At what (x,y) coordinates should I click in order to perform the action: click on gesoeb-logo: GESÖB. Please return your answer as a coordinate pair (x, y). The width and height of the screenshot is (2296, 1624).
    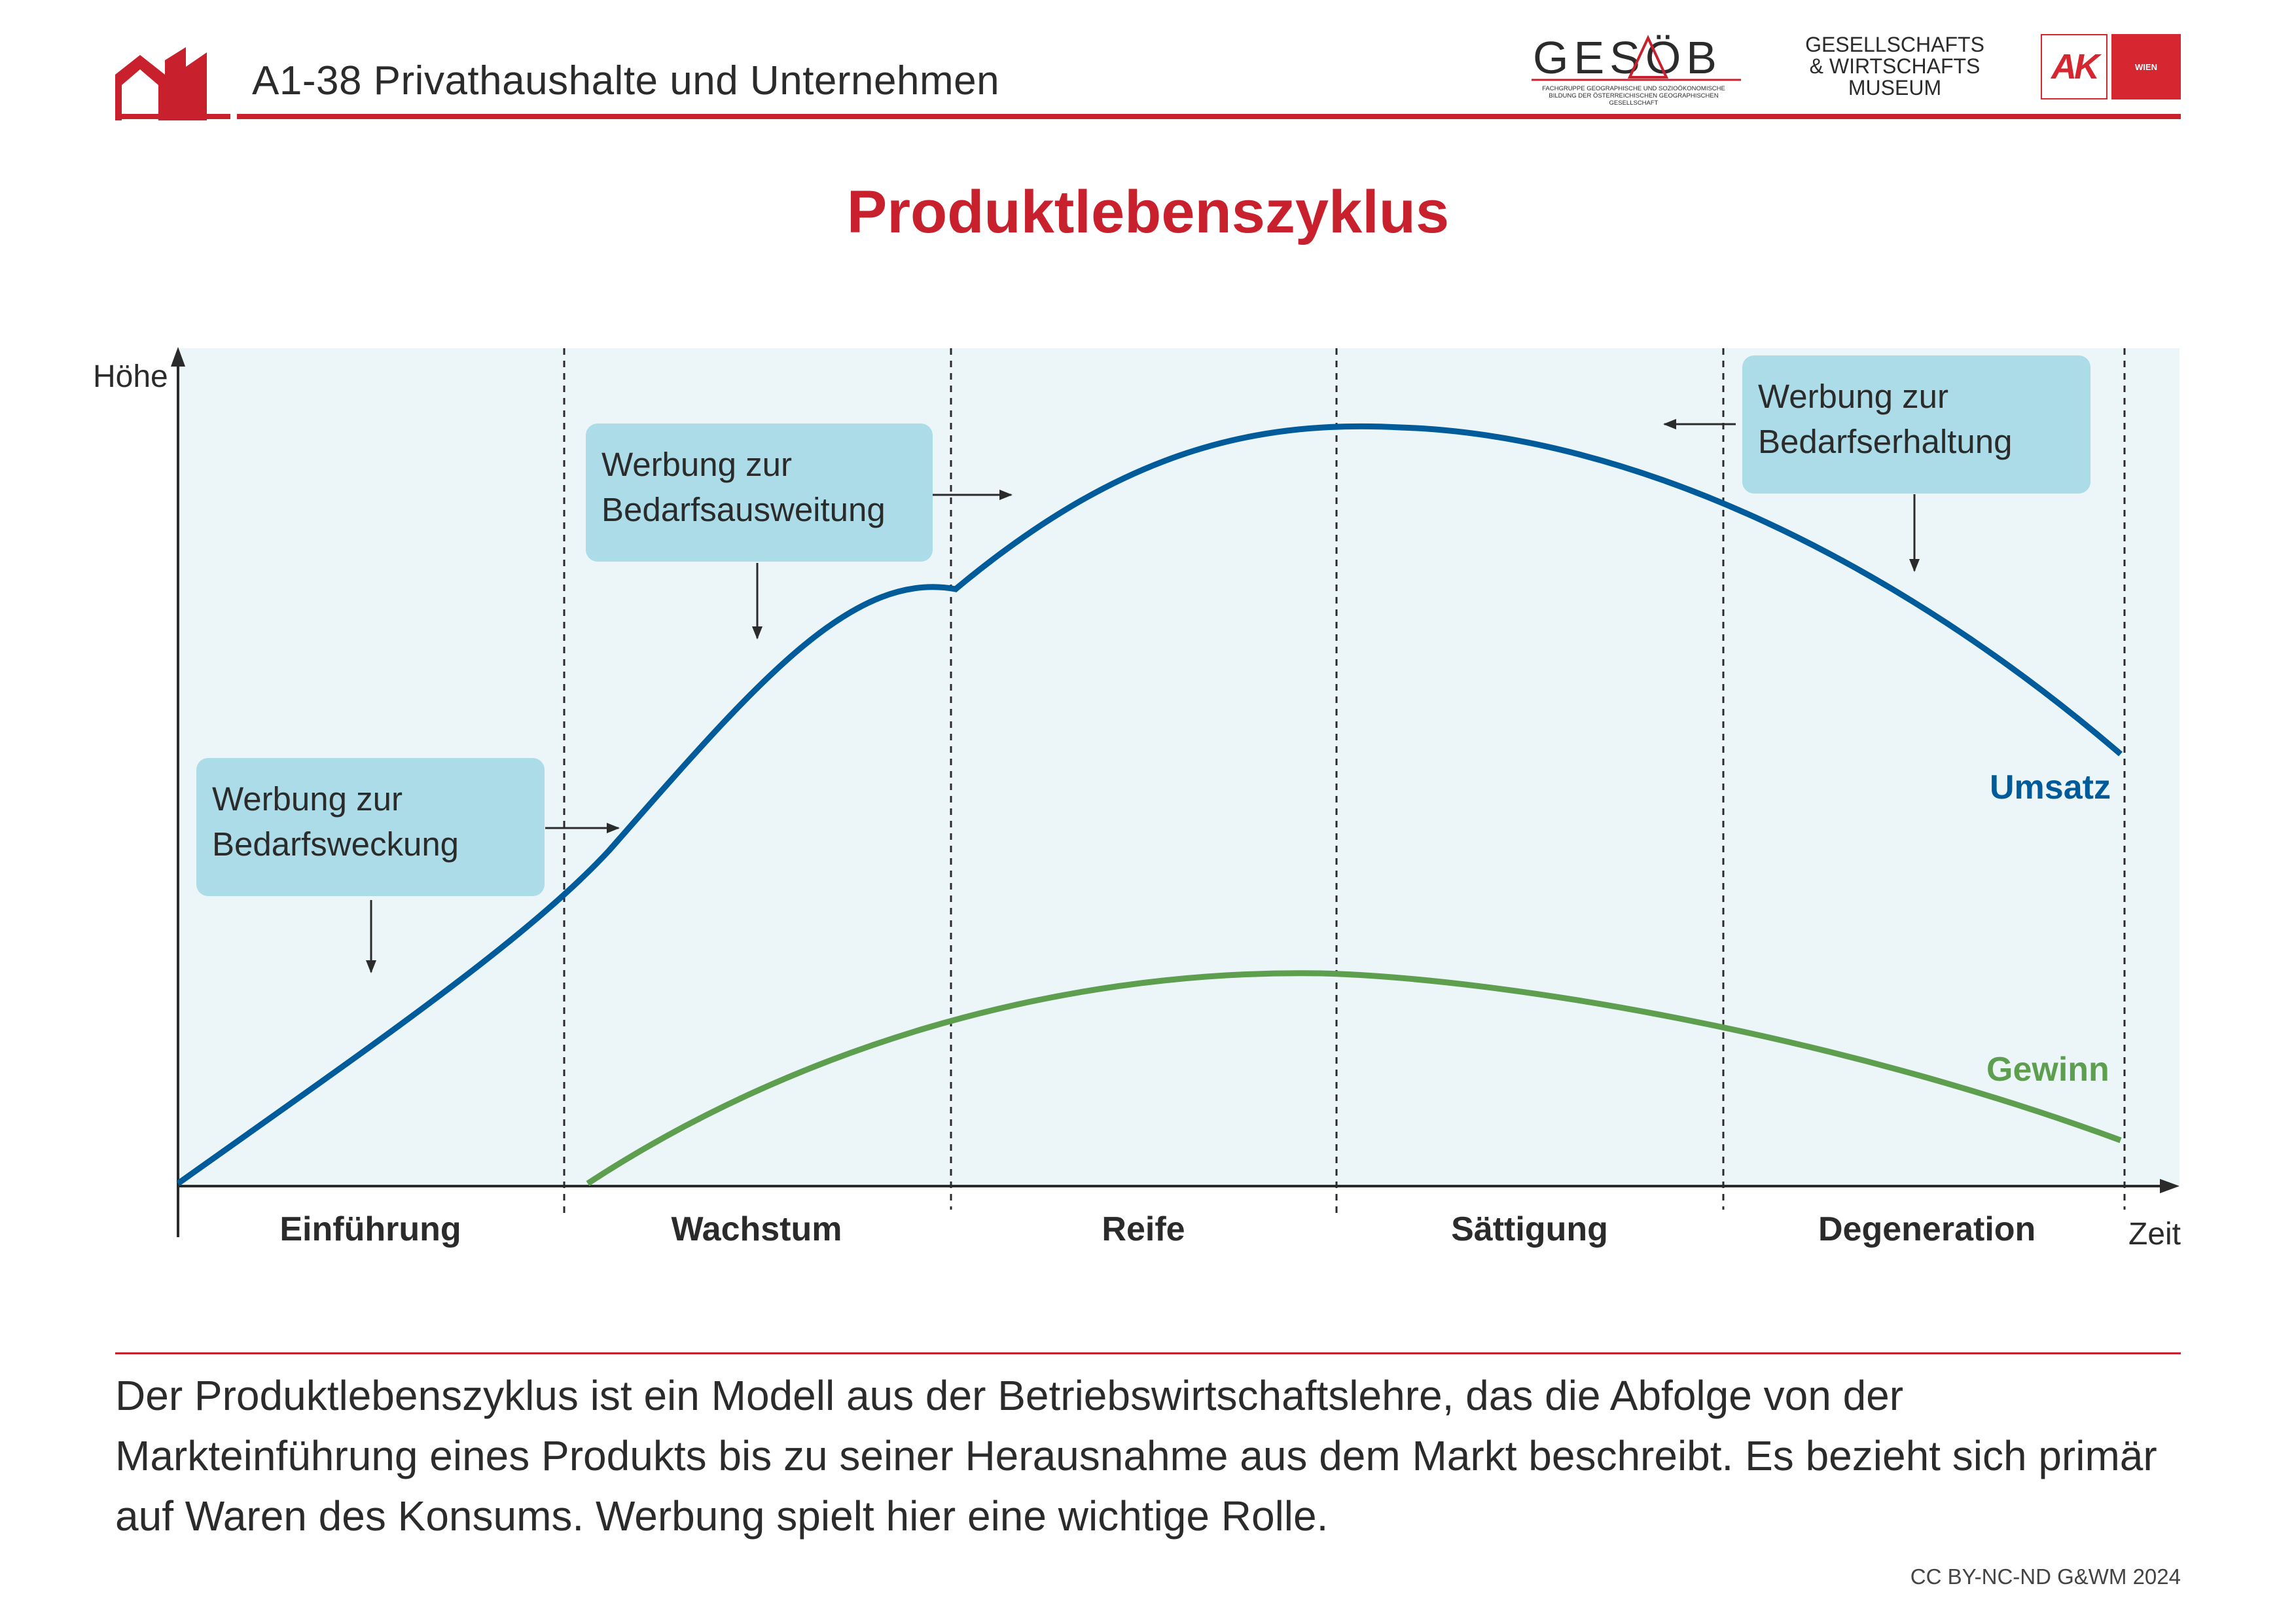
    Looking at the image, I should click on (1627, 57).